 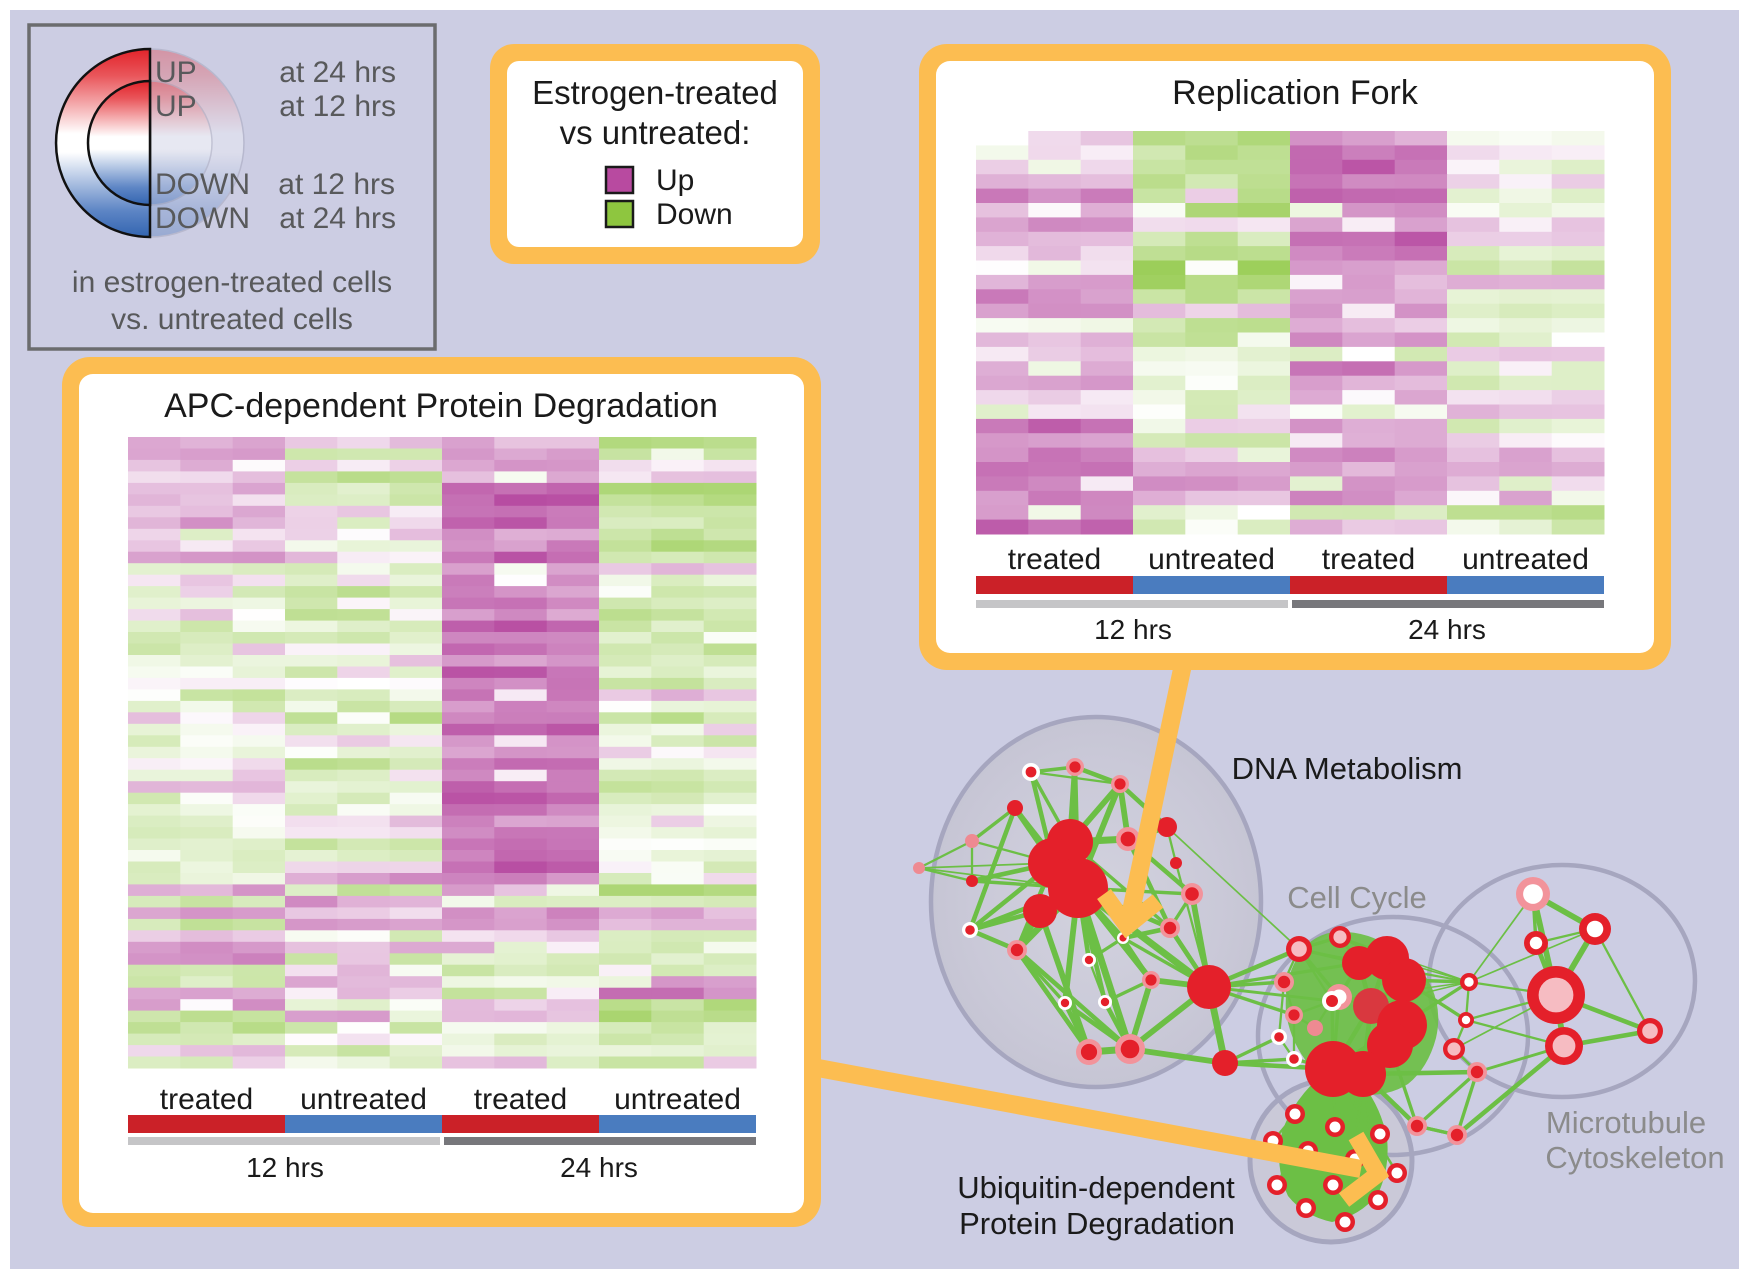 I want to click on svg-text: Protein Degradation, so click(x=1097, y=1223).